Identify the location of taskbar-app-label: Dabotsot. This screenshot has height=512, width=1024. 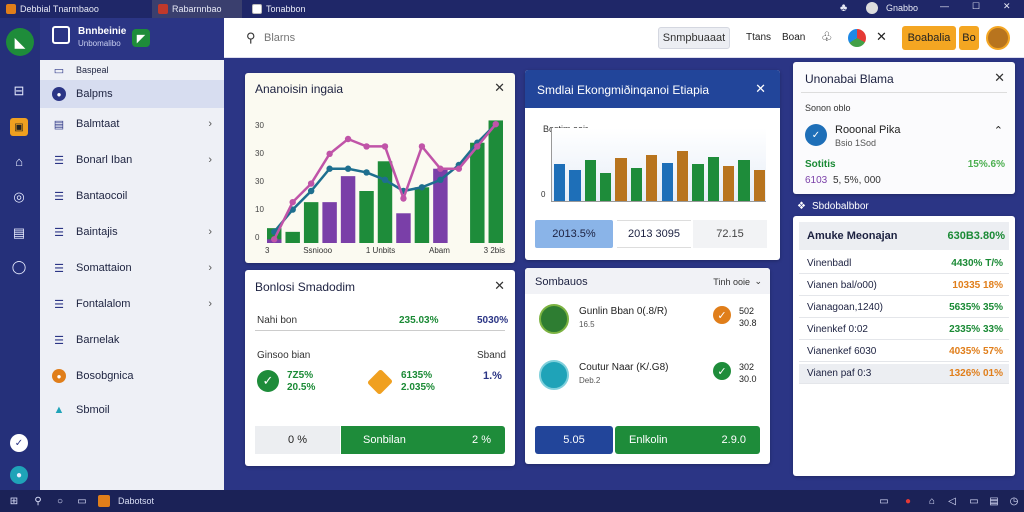
(136, 501).